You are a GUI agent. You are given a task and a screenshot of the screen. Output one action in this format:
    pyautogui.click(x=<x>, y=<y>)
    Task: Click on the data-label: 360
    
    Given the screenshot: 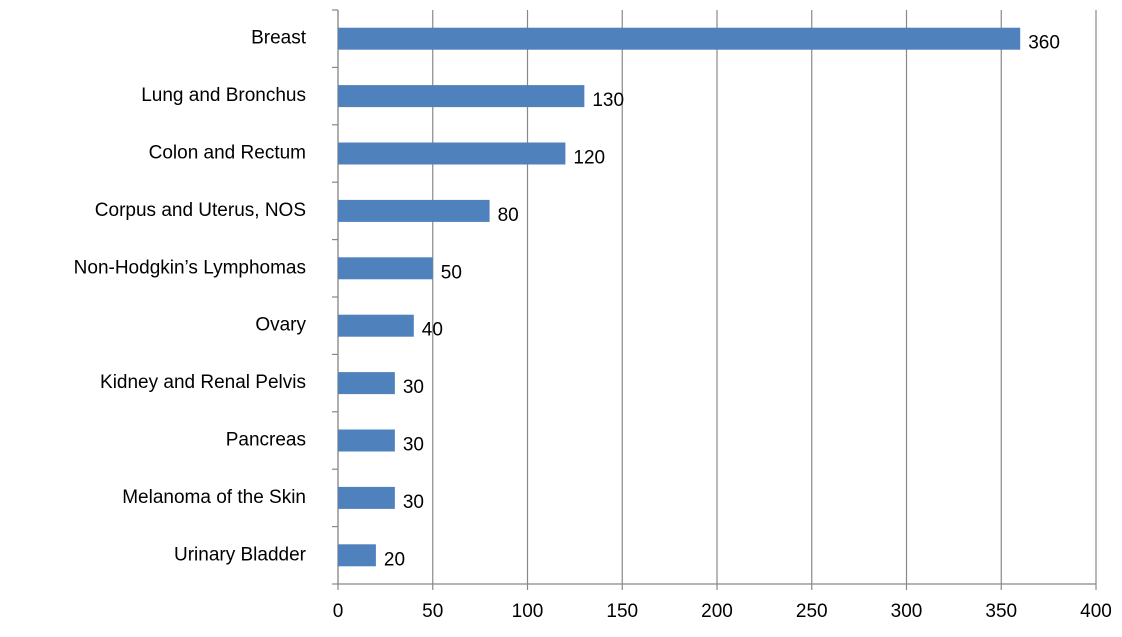 What is the action you would take?
    pyautogui.click(x=1044, y=43)
    